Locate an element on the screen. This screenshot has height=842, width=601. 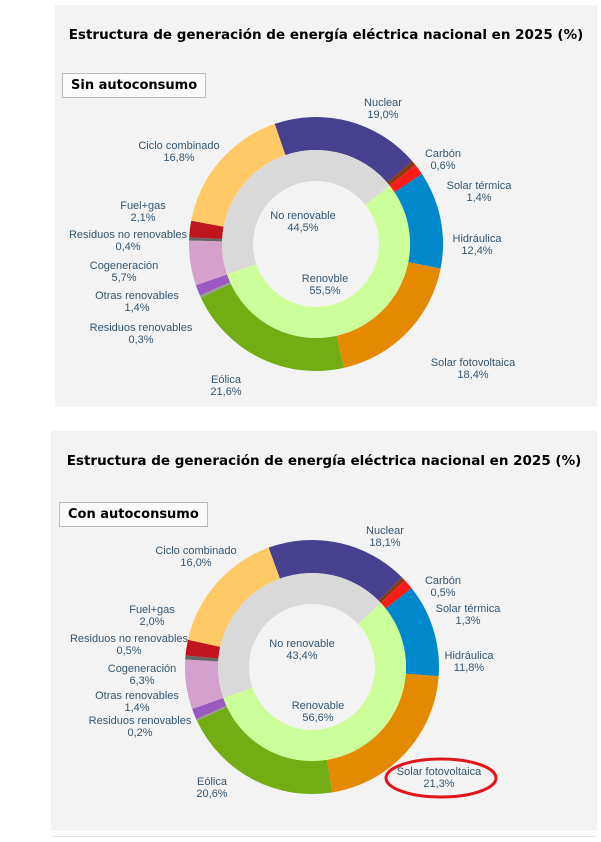
slice-solar-termica is located at coordinates (405, 178).